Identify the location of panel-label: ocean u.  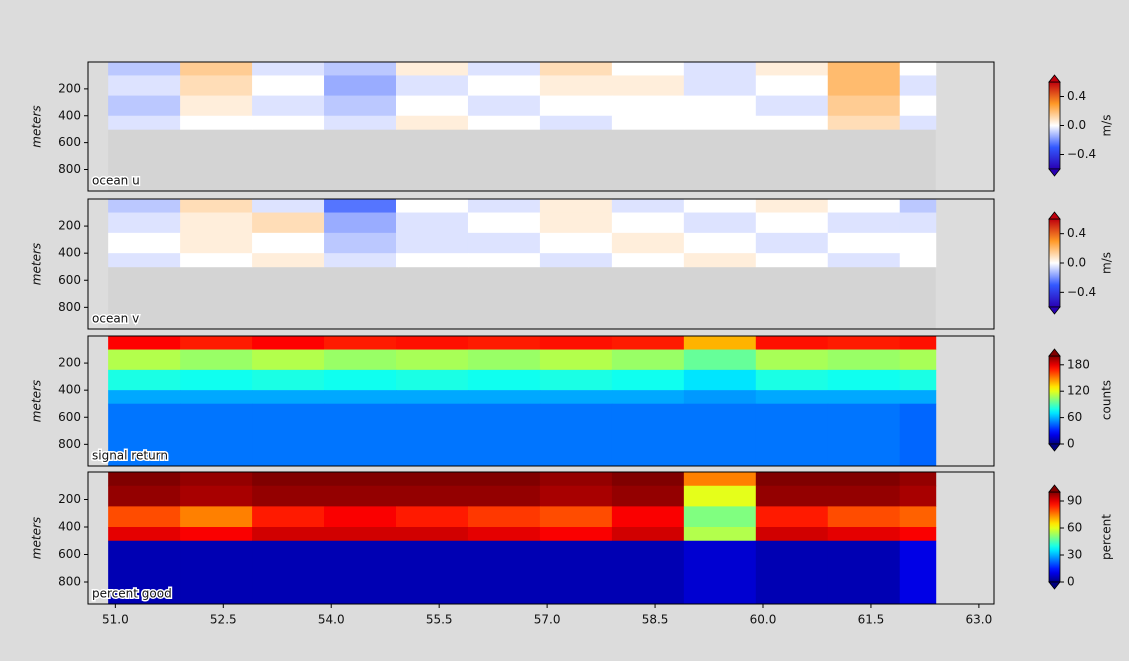
(116, 181).